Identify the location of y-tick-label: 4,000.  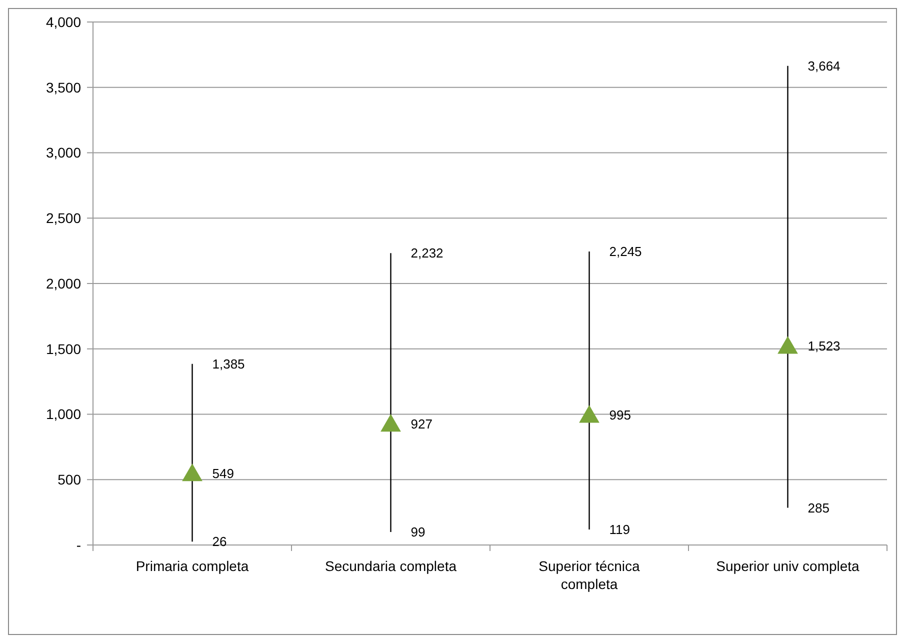
(64, 22).